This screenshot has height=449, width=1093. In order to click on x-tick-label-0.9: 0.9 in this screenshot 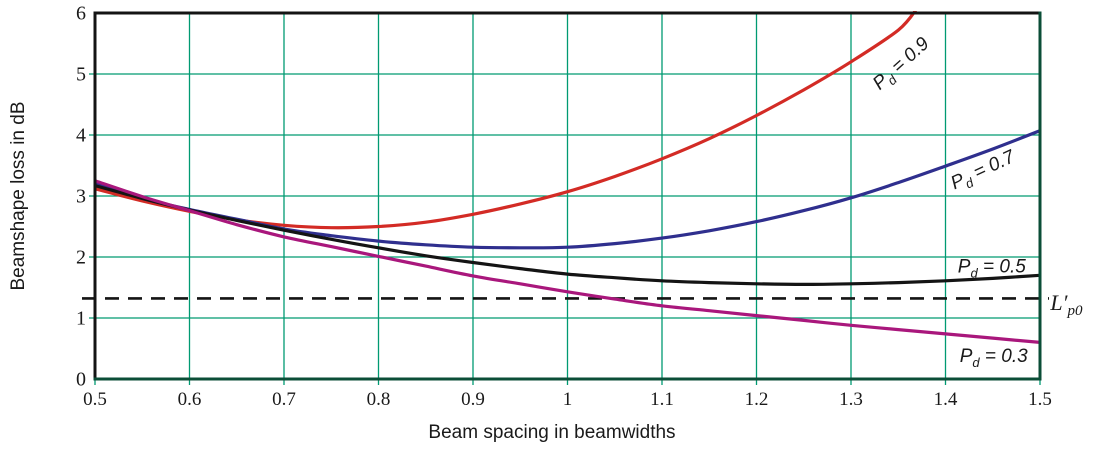, I will do `click(473, 399)`.